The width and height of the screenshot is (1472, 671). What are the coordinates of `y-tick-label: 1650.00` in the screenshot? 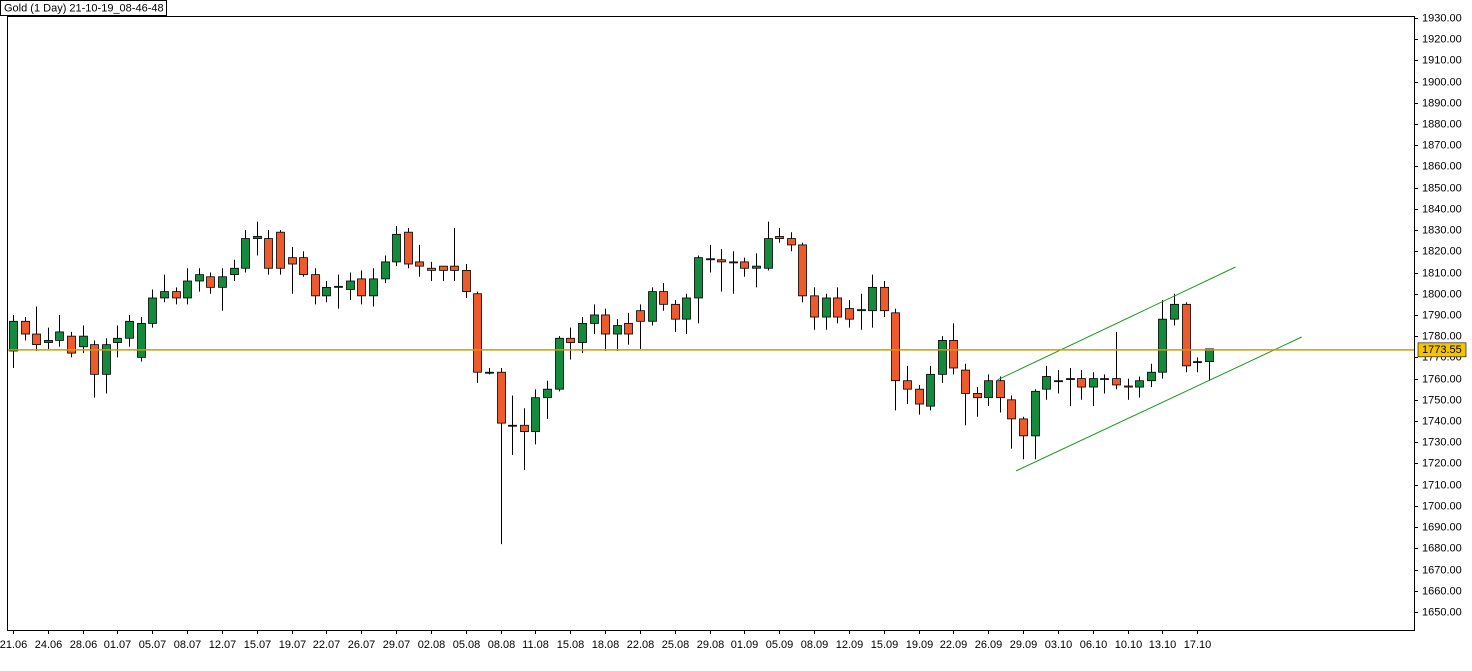 It's located at (1442, 612).